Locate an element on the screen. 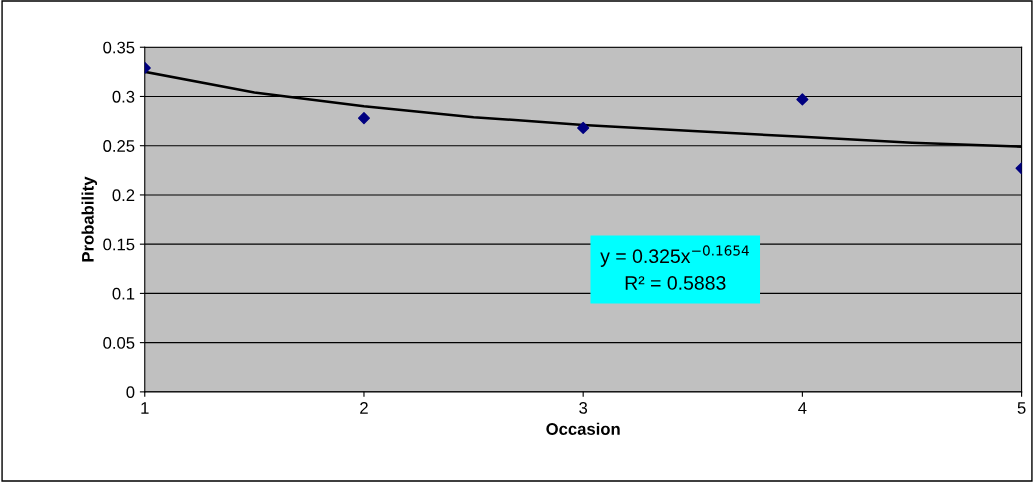 The width and height of the screenshot is (1034, 482). y-tick-label: 0.15 is located at coordinates (119, 244).